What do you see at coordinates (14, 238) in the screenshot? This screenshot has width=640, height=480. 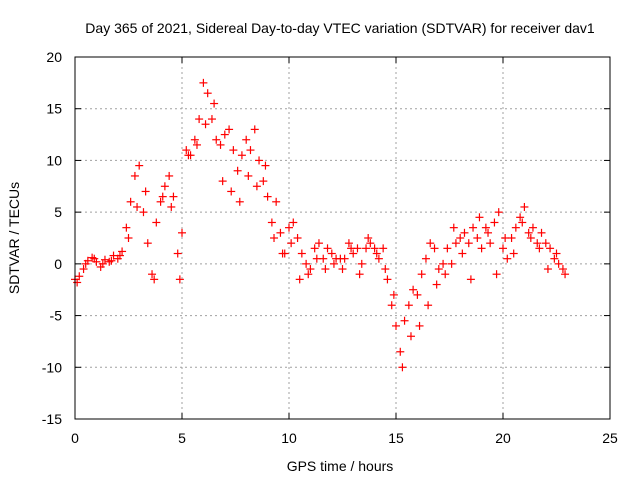 I see `y-axis-title: SDTVAR / TECUs` at bounding box center [14, 238].